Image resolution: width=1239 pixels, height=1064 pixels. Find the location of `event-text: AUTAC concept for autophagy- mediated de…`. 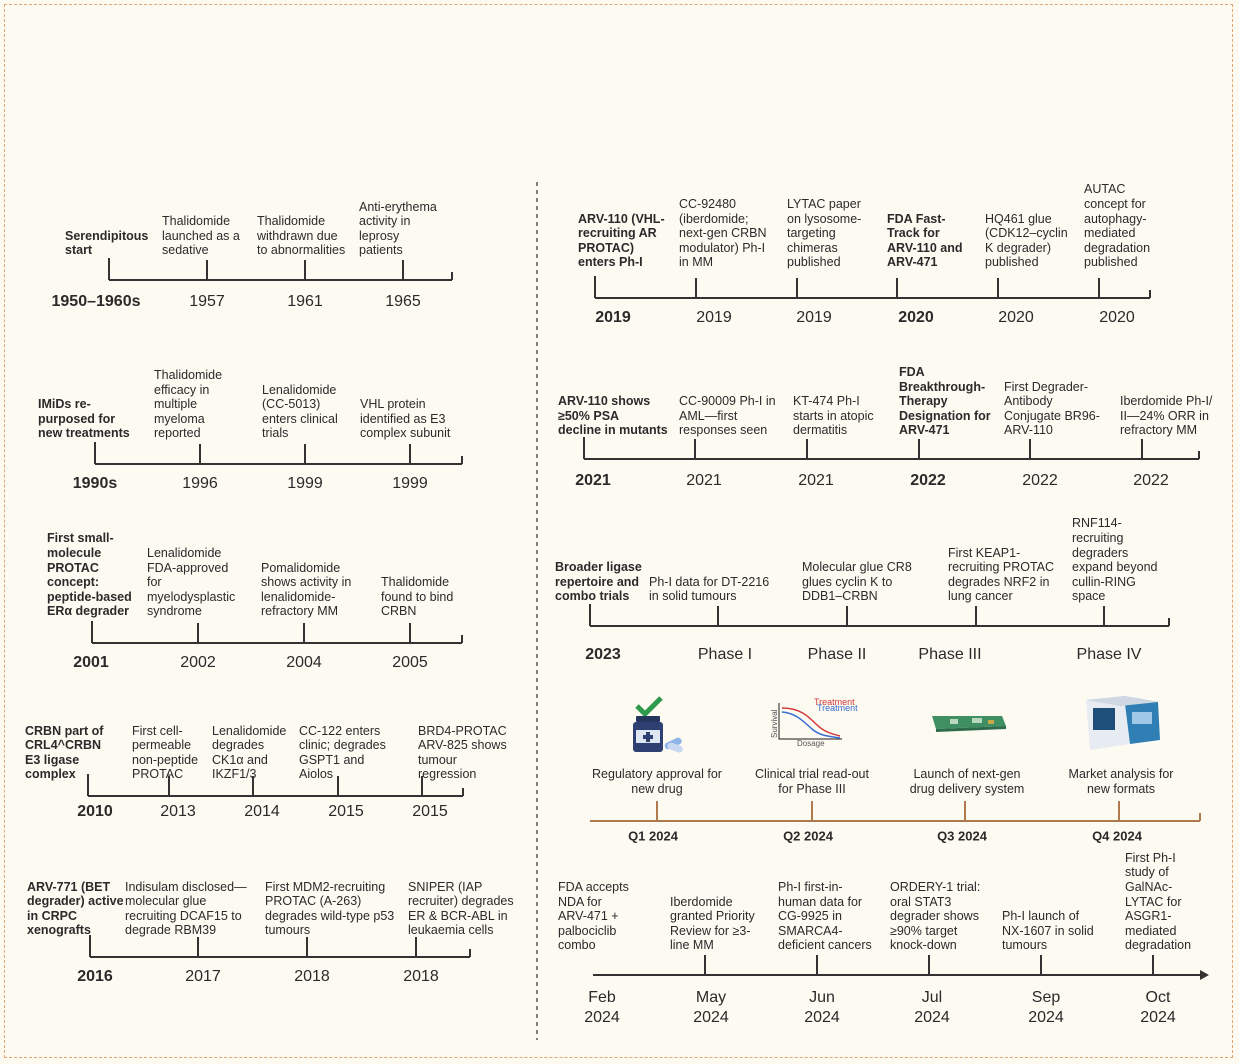

event-text: AUTAC concept for autophagy- mediated de… is located at coordinates (1117, 226).